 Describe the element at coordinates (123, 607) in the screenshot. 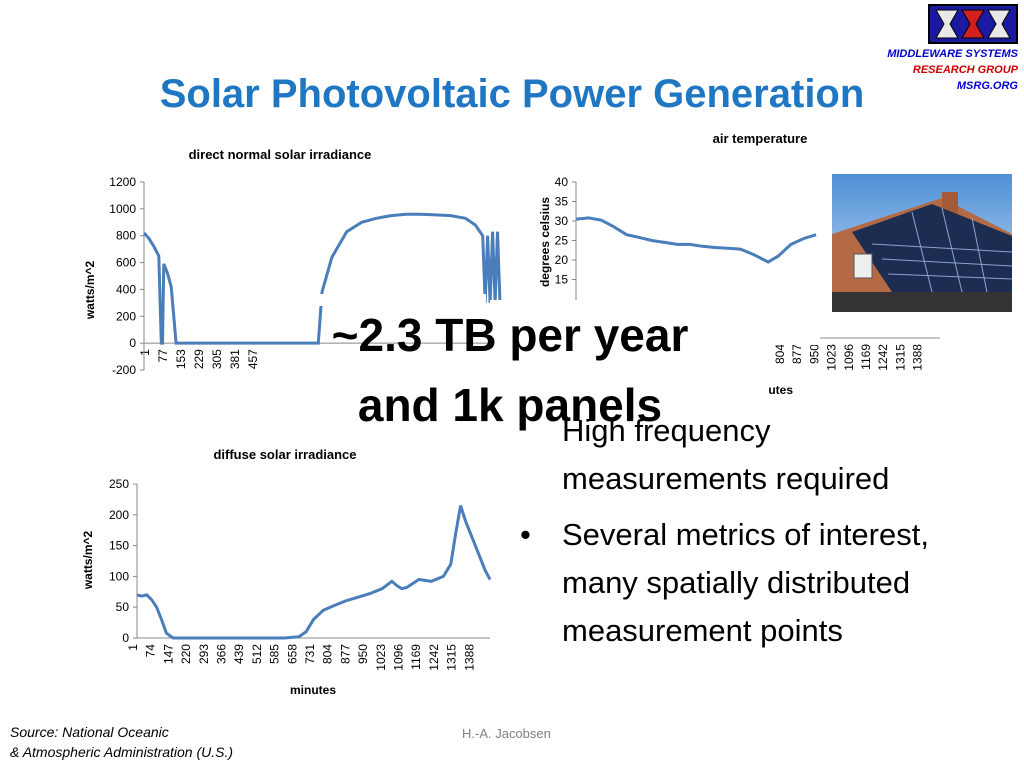

I see `y-tick-label: 50` at that location.